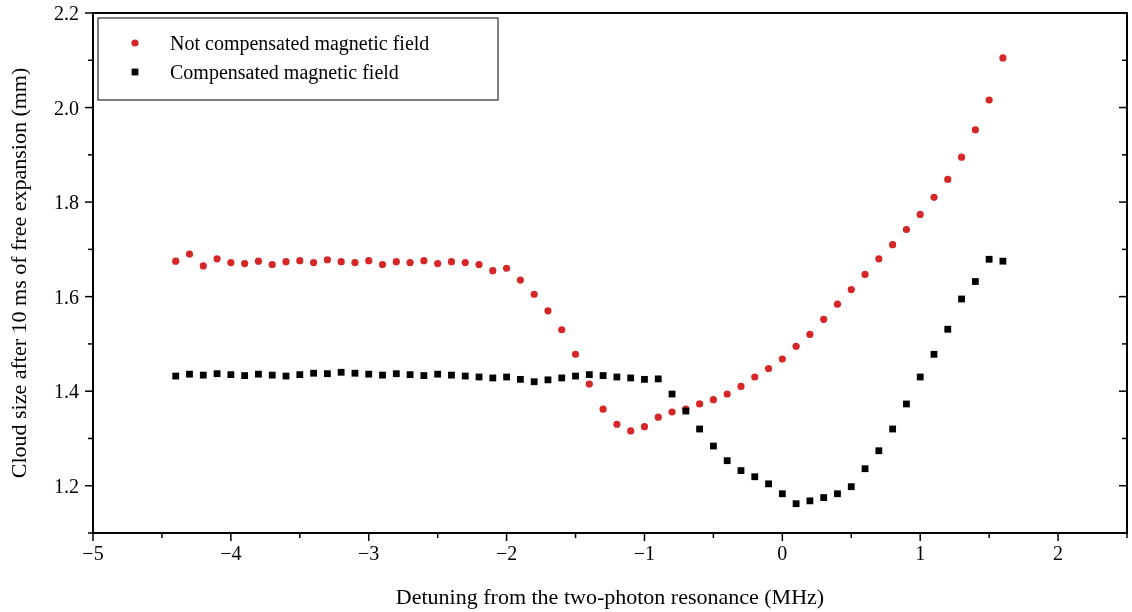 The image size is (1132, 612). I want to click on y-tick-label: 2.2, so click(66, 13).